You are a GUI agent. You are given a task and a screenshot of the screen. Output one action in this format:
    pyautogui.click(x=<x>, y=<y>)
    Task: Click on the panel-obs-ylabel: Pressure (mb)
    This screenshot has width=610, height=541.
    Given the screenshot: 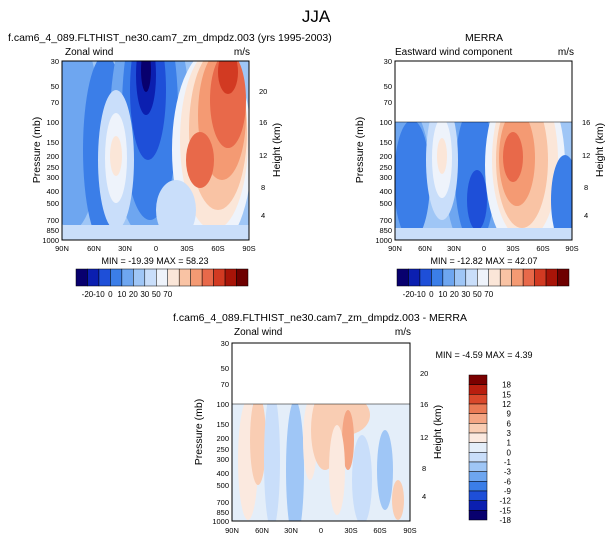 What is the action you would take?
    pyautogui.click(x=360, y=150)
    